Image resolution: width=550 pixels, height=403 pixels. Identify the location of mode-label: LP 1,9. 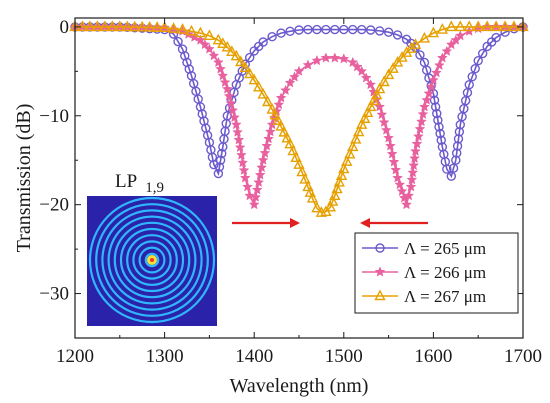
(139, 183).